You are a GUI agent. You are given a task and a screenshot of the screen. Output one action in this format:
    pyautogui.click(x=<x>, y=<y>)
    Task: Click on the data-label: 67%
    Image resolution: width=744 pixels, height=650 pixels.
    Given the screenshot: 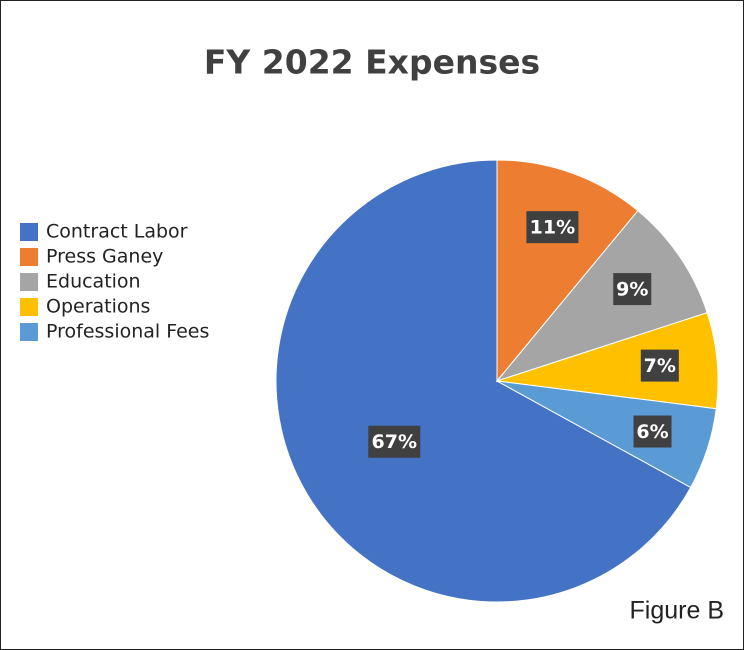 What is the action you would take?
    pyautogui.click(x=394, y=442)
    